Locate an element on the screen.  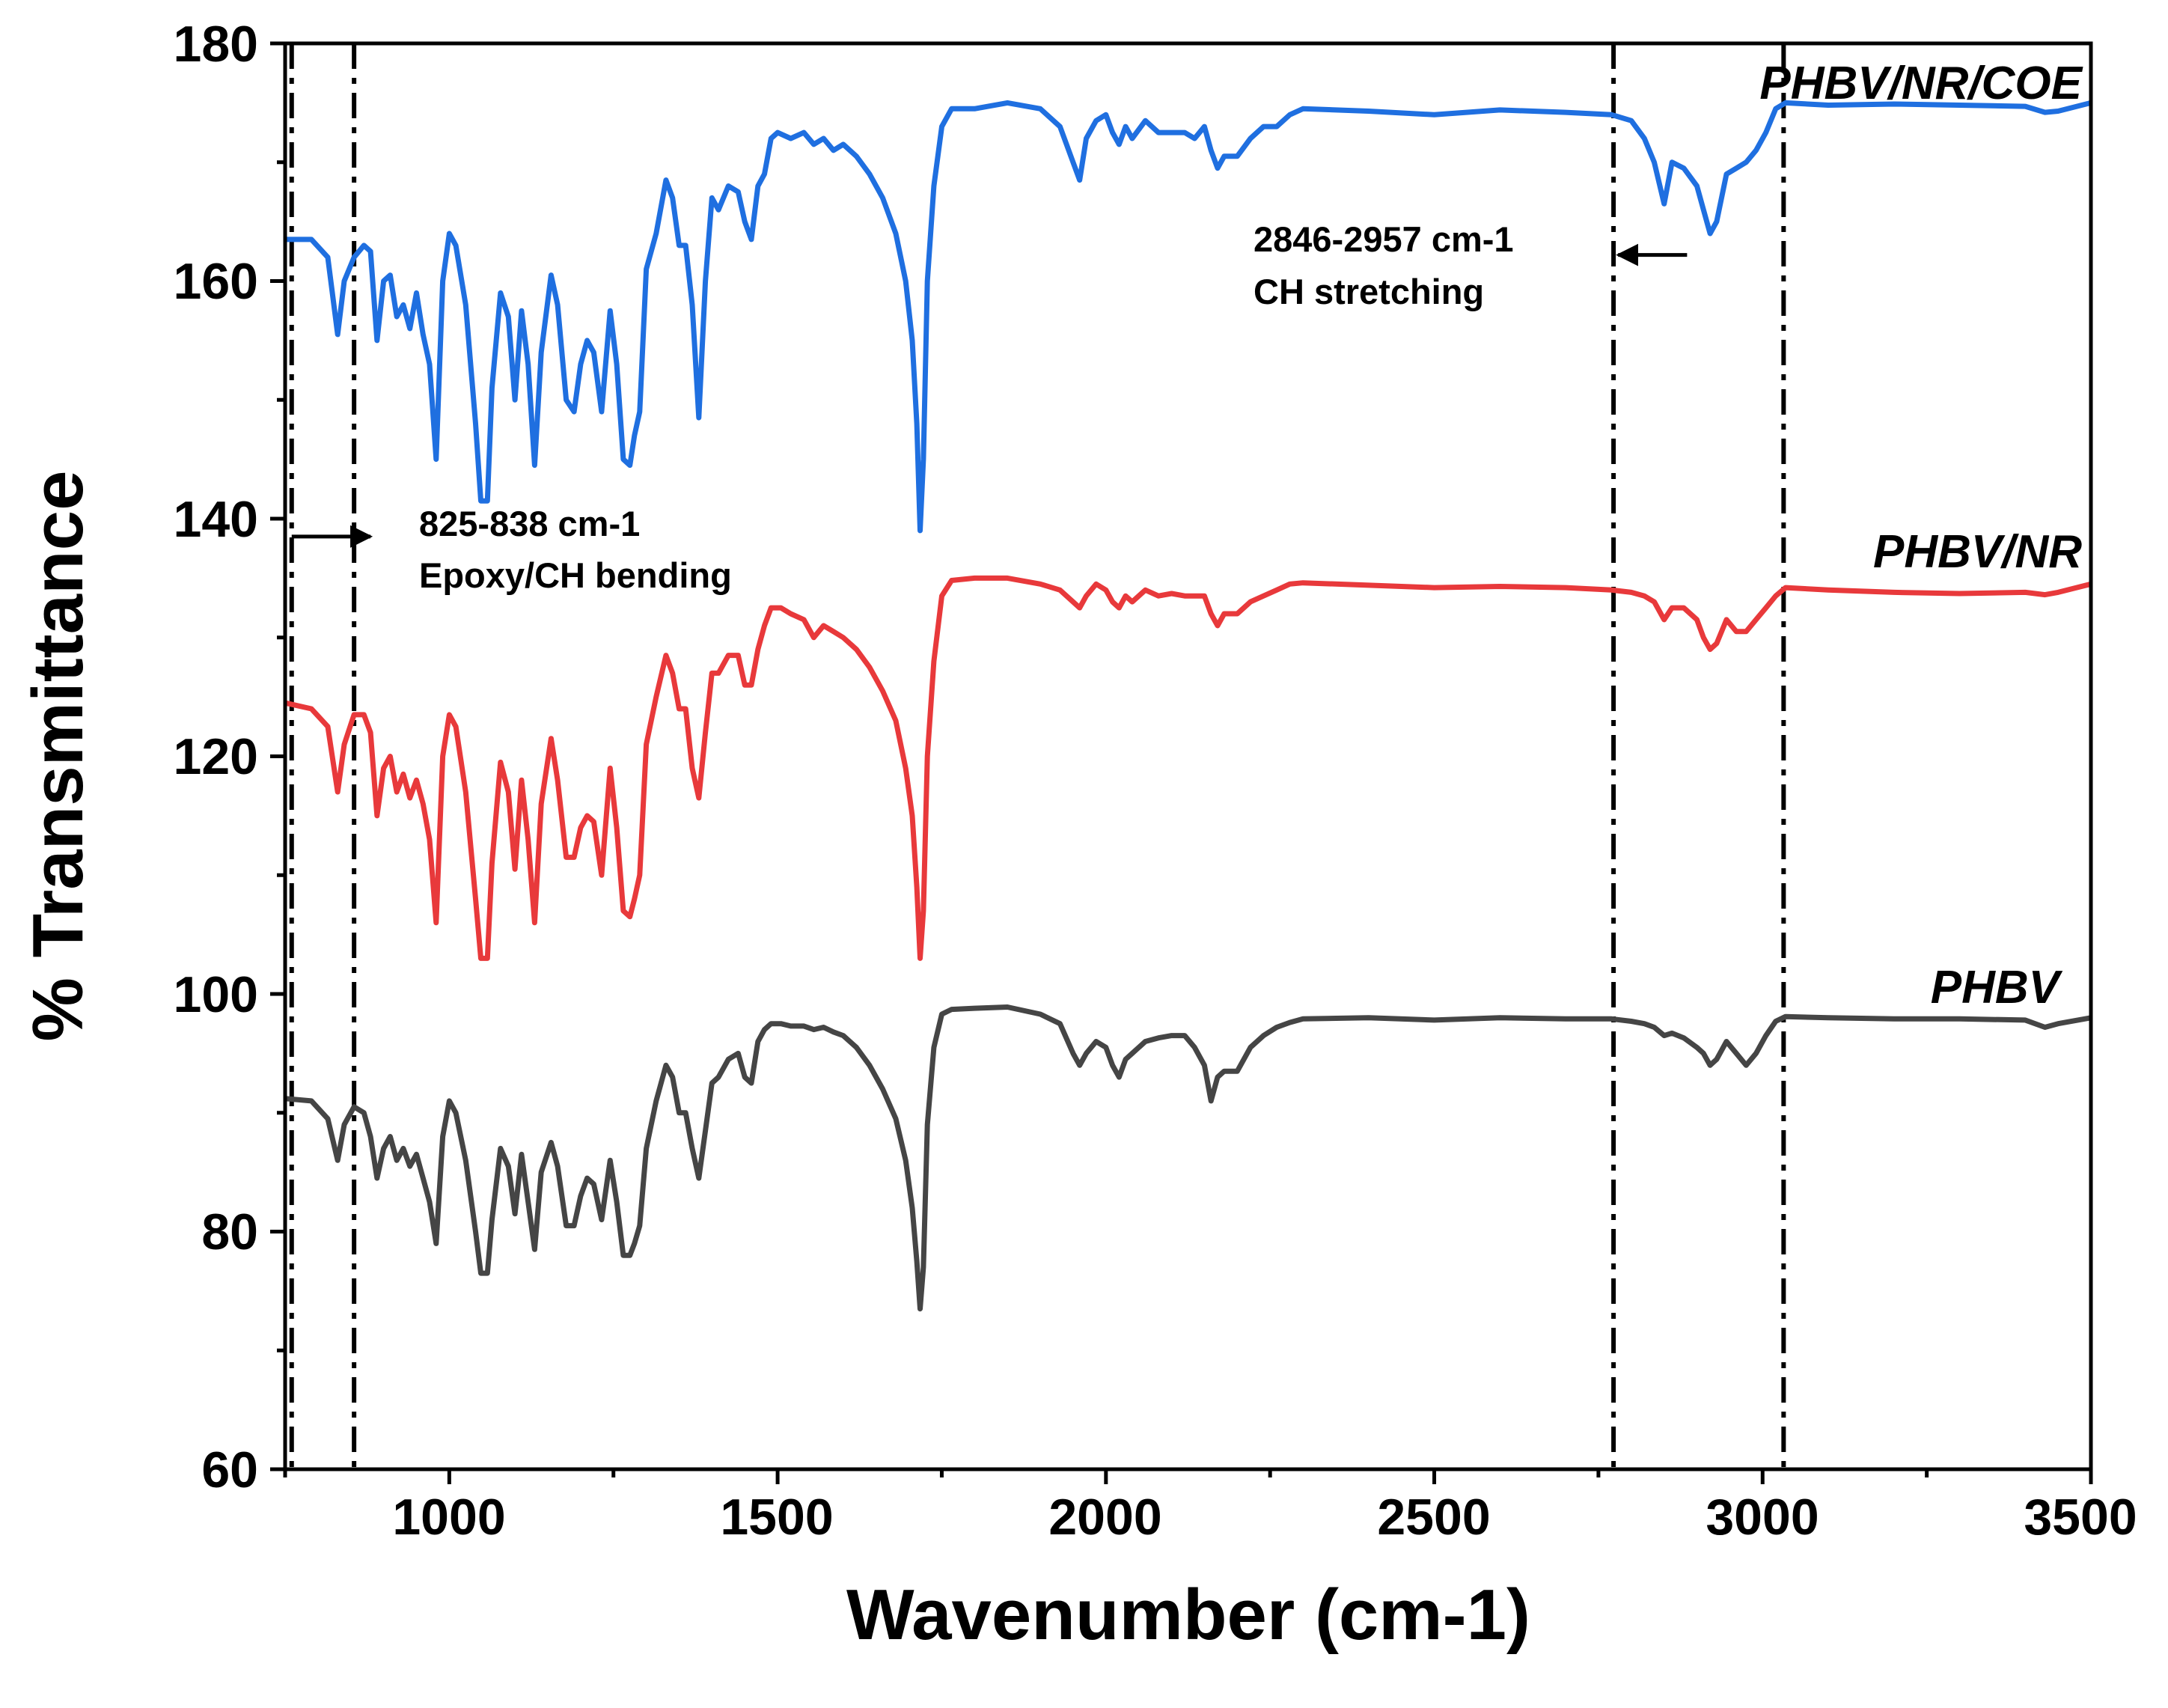
y-tick-label: 80 is located at coordinates (229, 1232).